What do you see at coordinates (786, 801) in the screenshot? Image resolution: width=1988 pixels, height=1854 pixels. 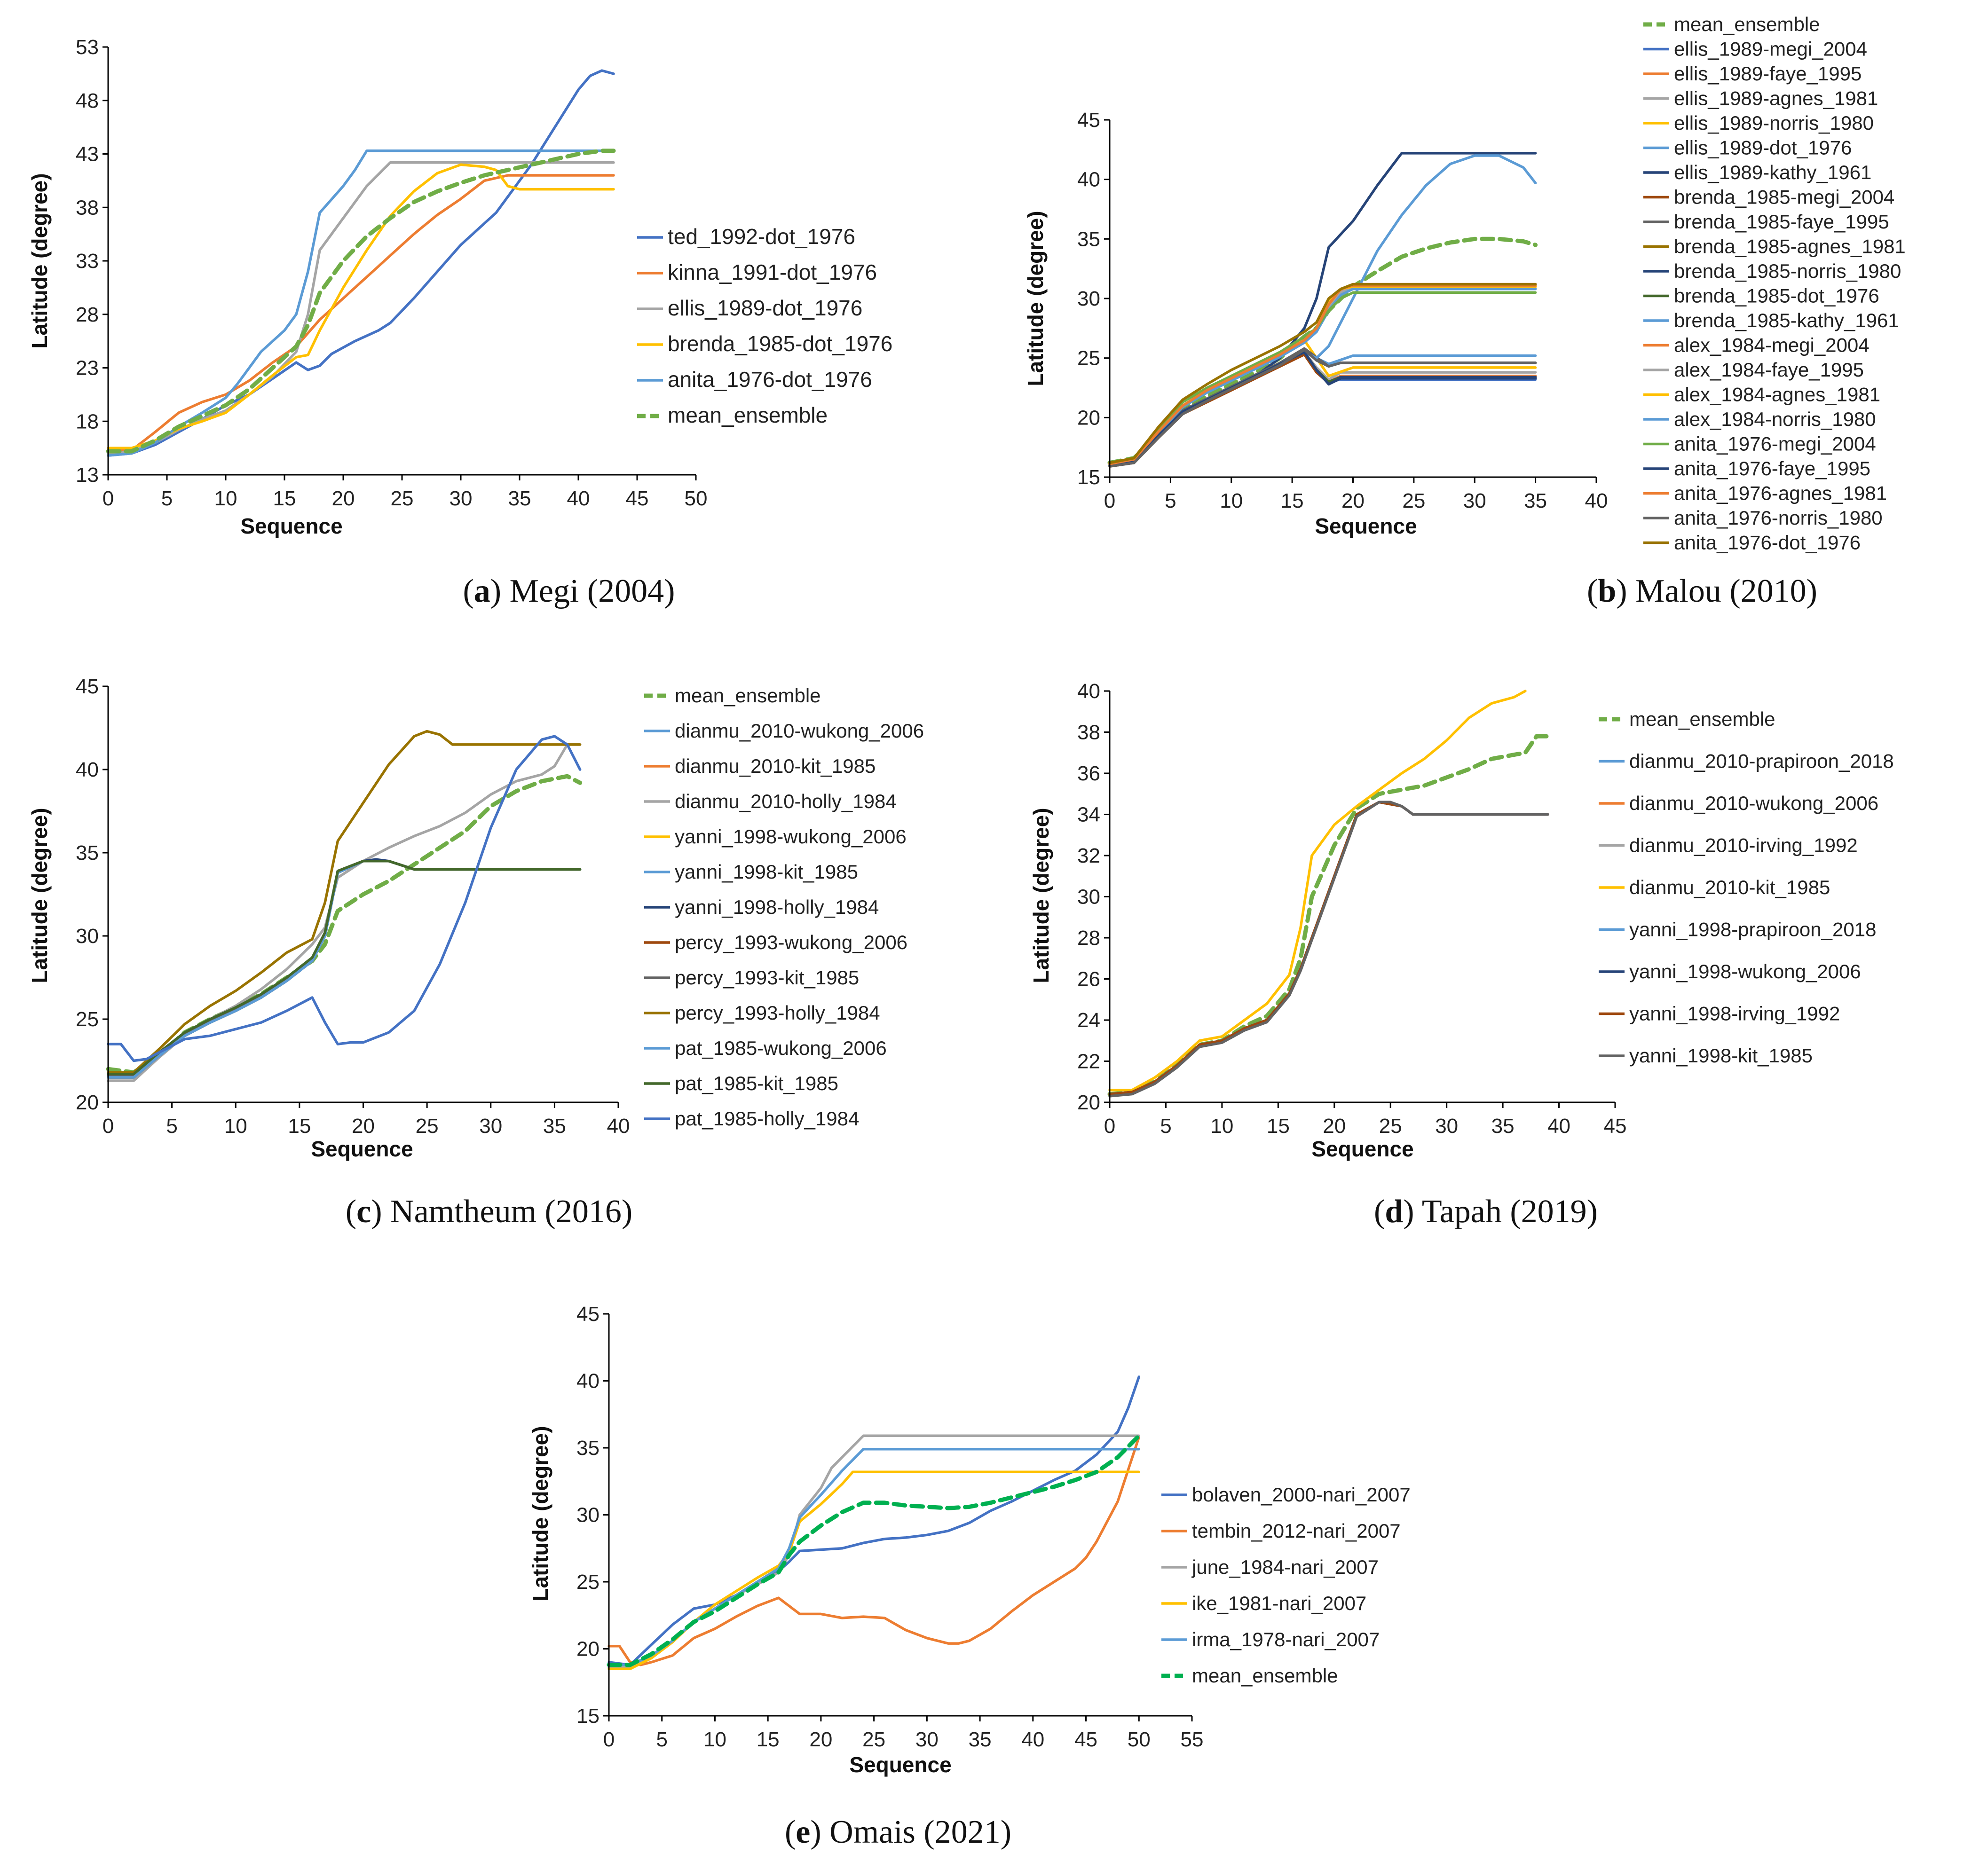 I see `legend-label: dianmu_2010-holly_1984` at bounding box center [786, 801].